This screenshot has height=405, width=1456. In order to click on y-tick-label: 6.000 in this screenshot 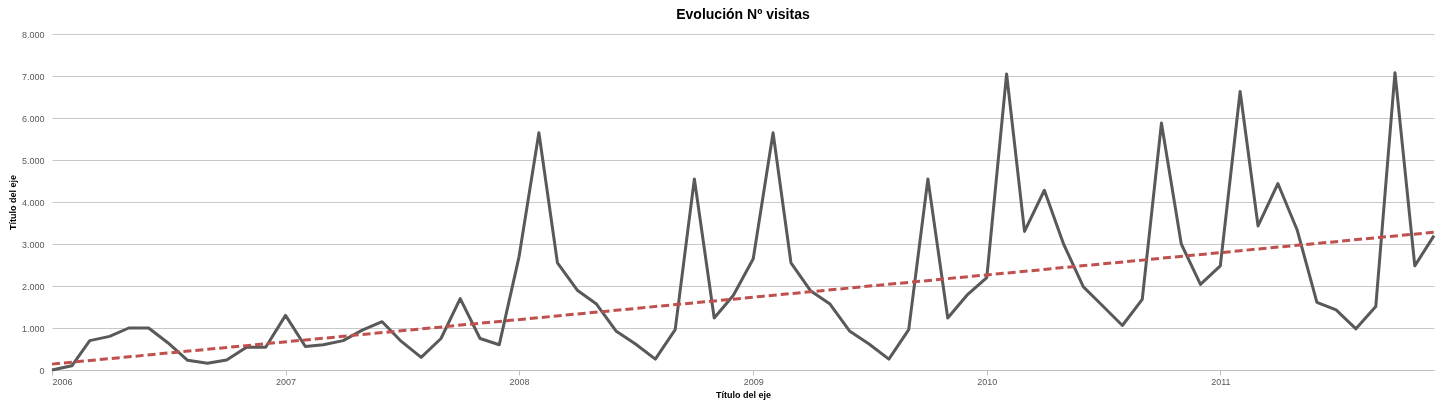, I will do `click(33, 118)`.